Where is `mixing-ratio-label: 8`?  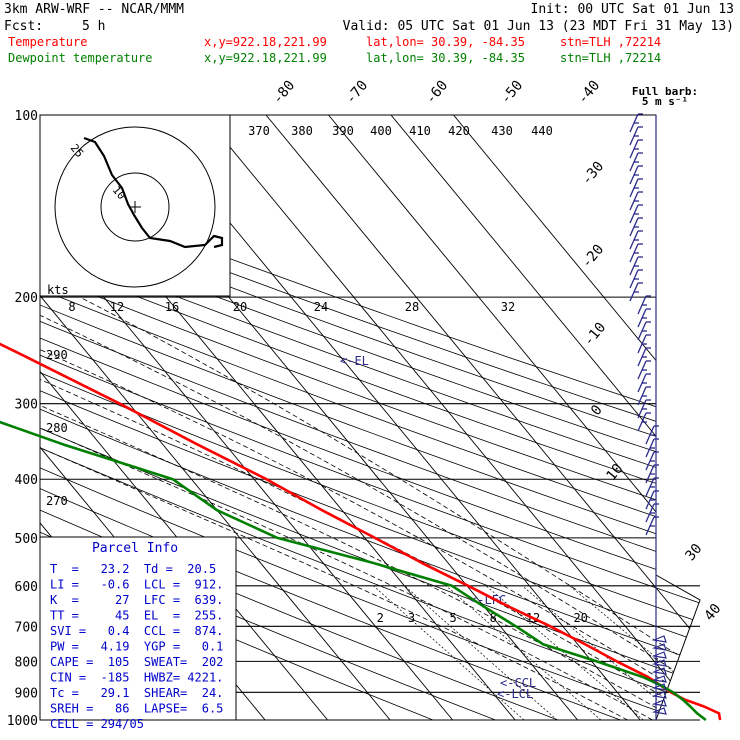
mixing-ratio-label: 8 is located at coordinates (493, 618).